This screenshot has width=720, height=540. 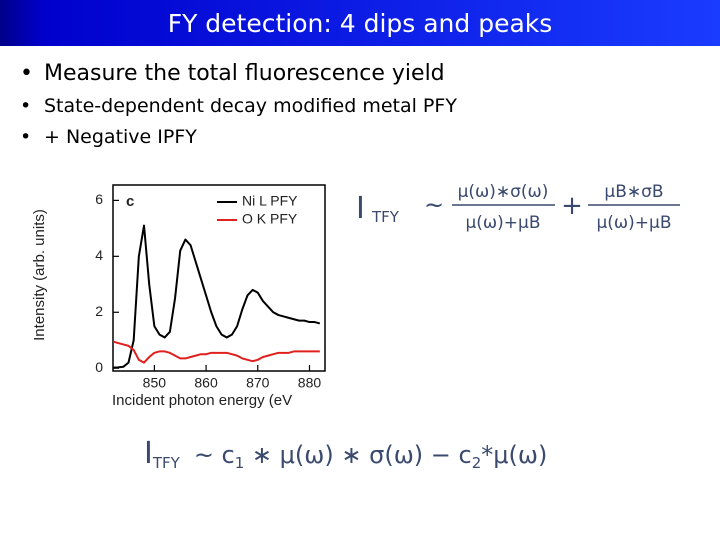 I want to click on bullet: Measure the total fluorescence yield, so click(x=244, y=73).